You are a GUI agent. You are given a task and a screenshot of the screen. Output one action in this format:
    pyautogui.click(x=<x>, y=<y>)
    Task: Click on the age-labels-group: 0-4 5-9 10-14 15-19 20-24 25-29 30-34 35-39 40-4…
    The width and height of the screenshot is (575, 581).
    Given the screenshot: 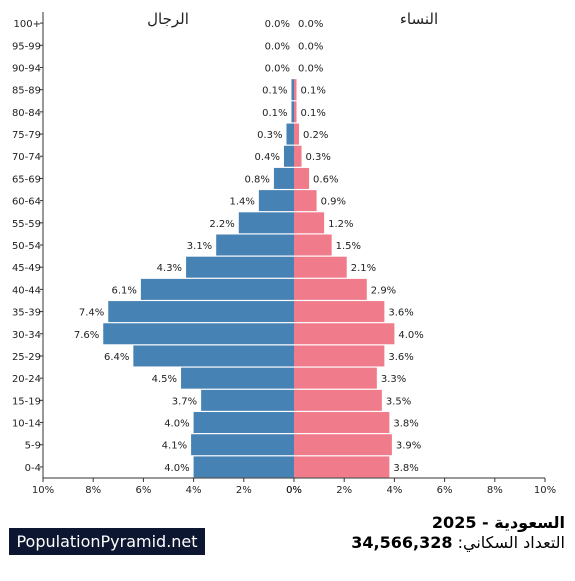 What is the action you would take?
    pyautogui.click(x=27, y=246)
    